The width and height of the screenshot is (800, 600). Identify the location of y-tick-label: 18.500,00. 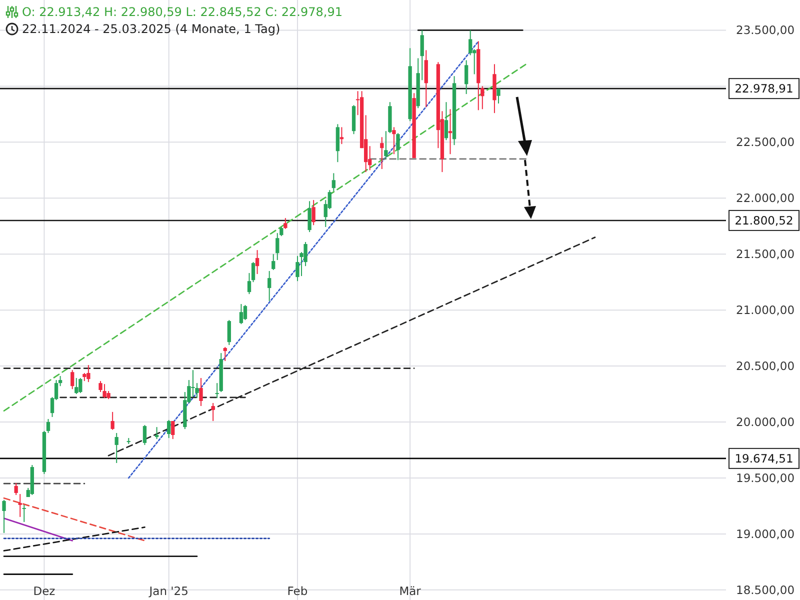
(765, 589).